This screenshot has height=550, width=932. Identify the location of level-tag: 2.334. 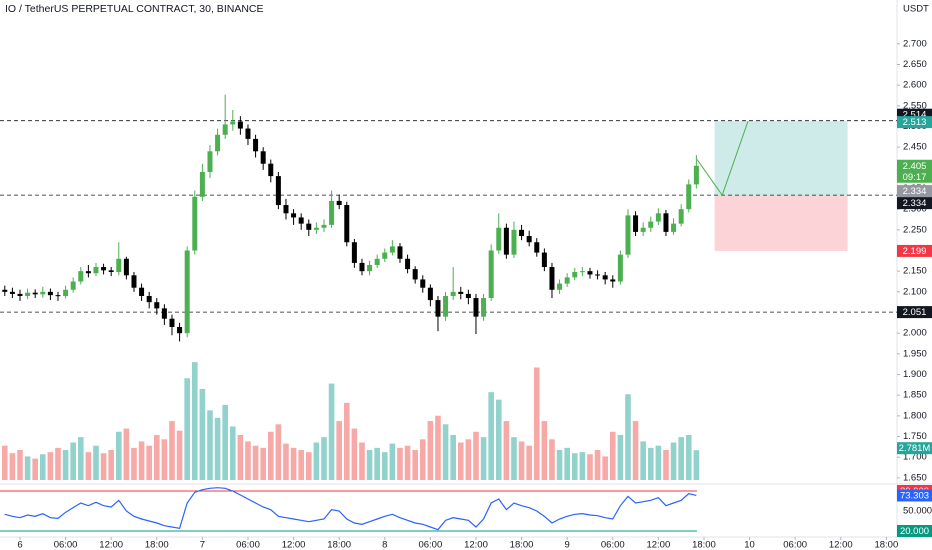
(915, 203).